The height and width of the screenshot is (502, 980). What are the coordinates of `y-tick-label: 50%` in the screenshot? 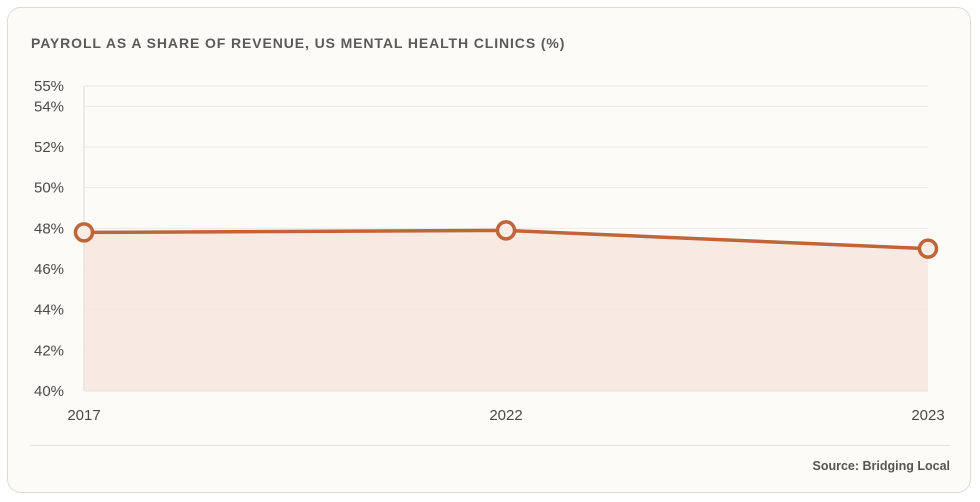 It's located at (49, 188).